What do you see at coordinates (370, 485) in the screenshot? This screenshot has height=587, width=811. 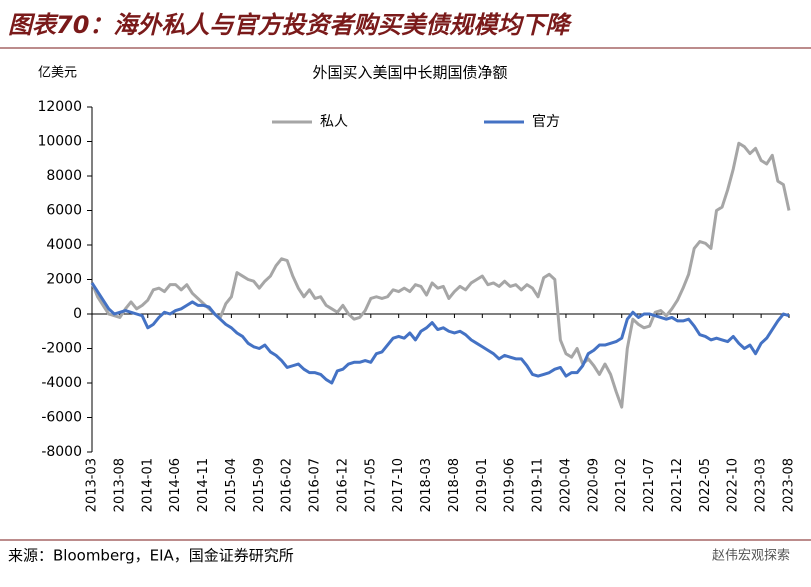 I see `x-tick-label: 2017-05` at bounding box center [370, 485].